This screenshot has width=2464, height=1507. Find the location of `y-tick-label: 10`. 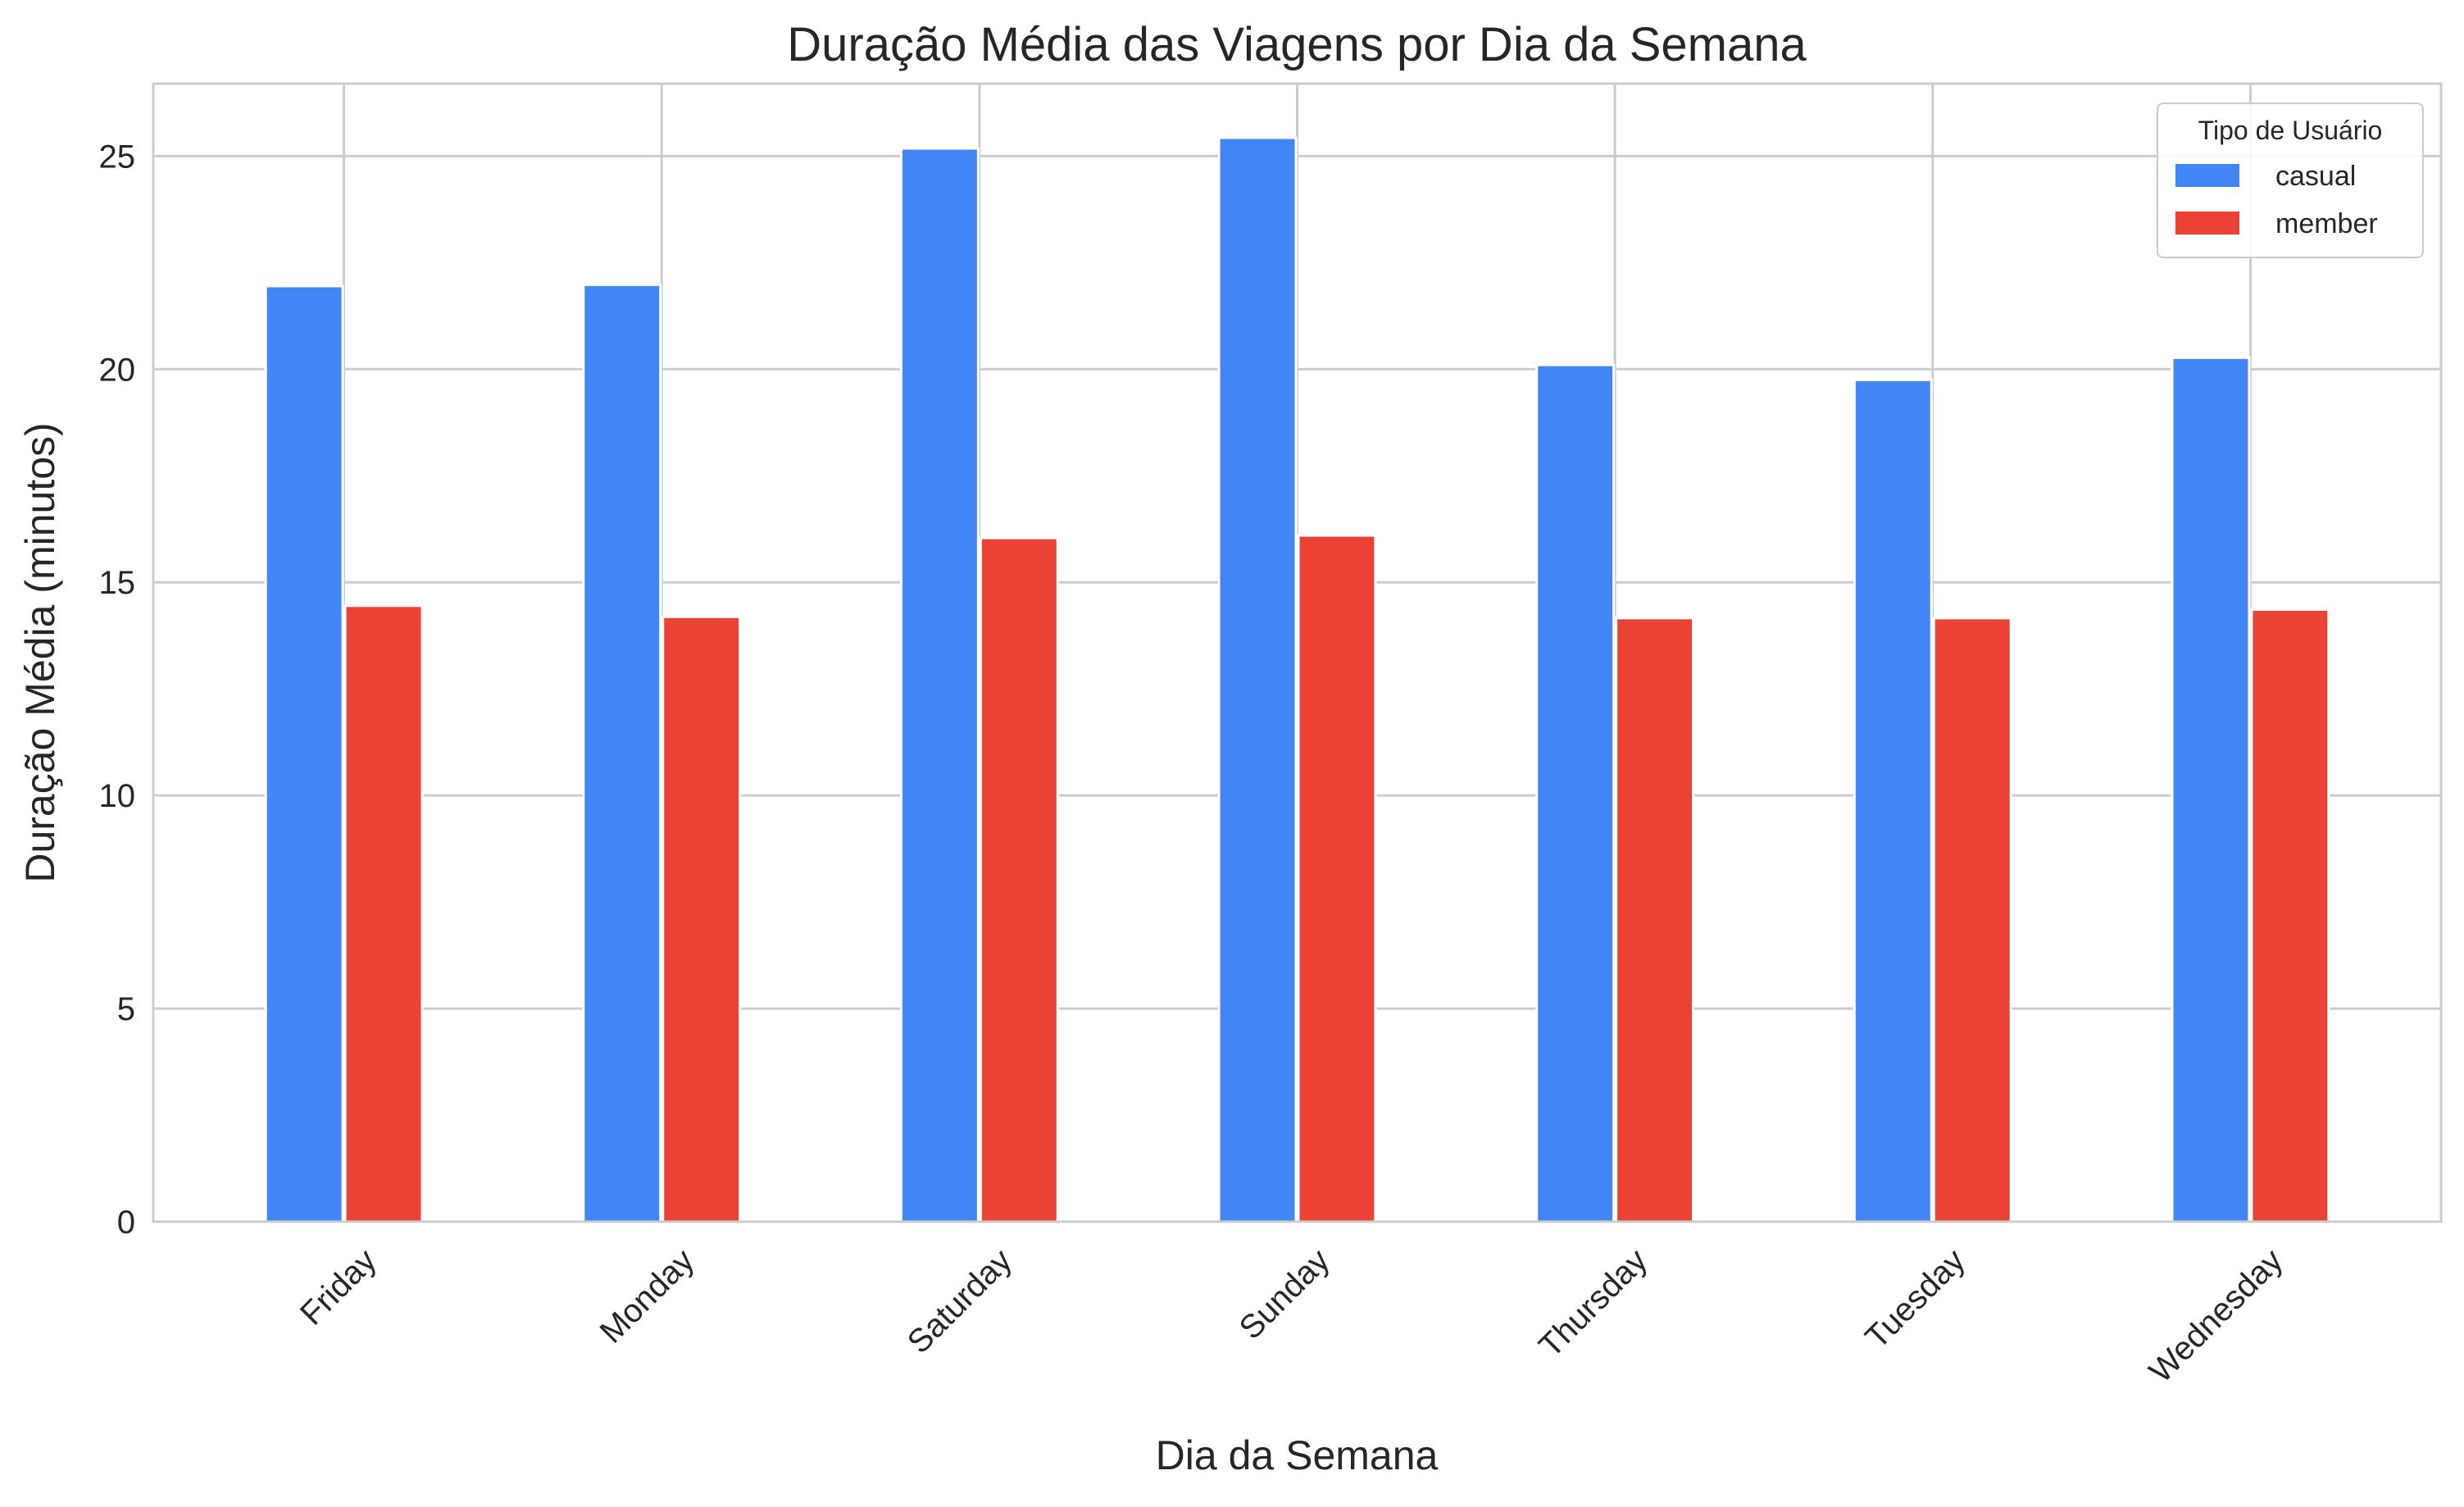

y-tick-label: 10 is located at coordinates (117, 796).